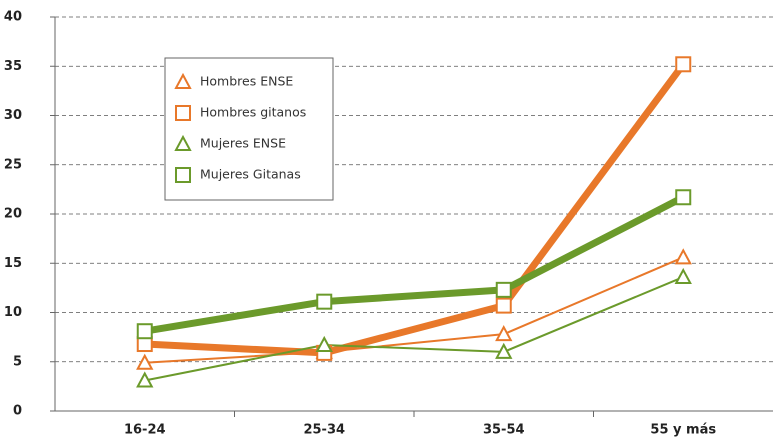 The height and width of the screenshot is (440, 773). Describe the element at coordinates (253, 112) in the screenshot. I see `legend-label: Hombres gitanos` at that location.